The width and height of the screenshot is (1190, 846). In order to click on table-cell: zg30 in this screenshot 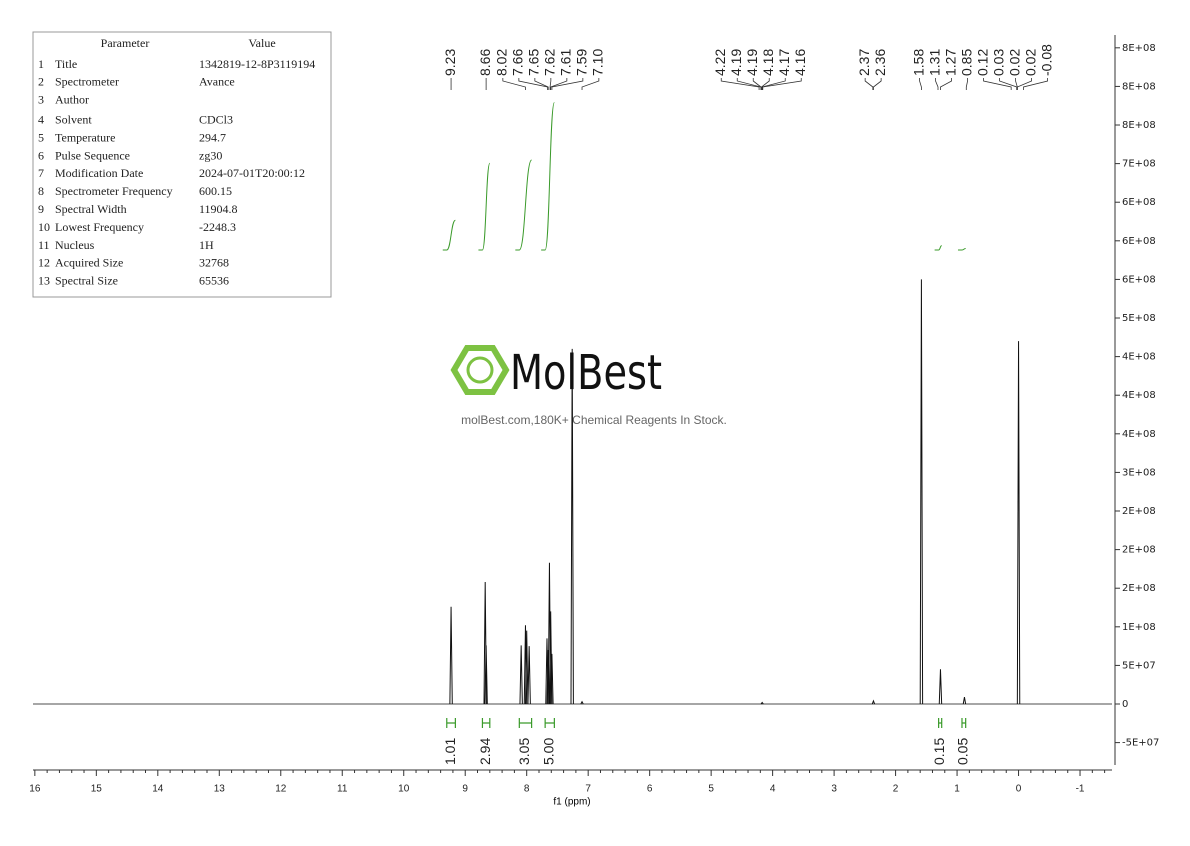, I will do `click(210, 155)`.